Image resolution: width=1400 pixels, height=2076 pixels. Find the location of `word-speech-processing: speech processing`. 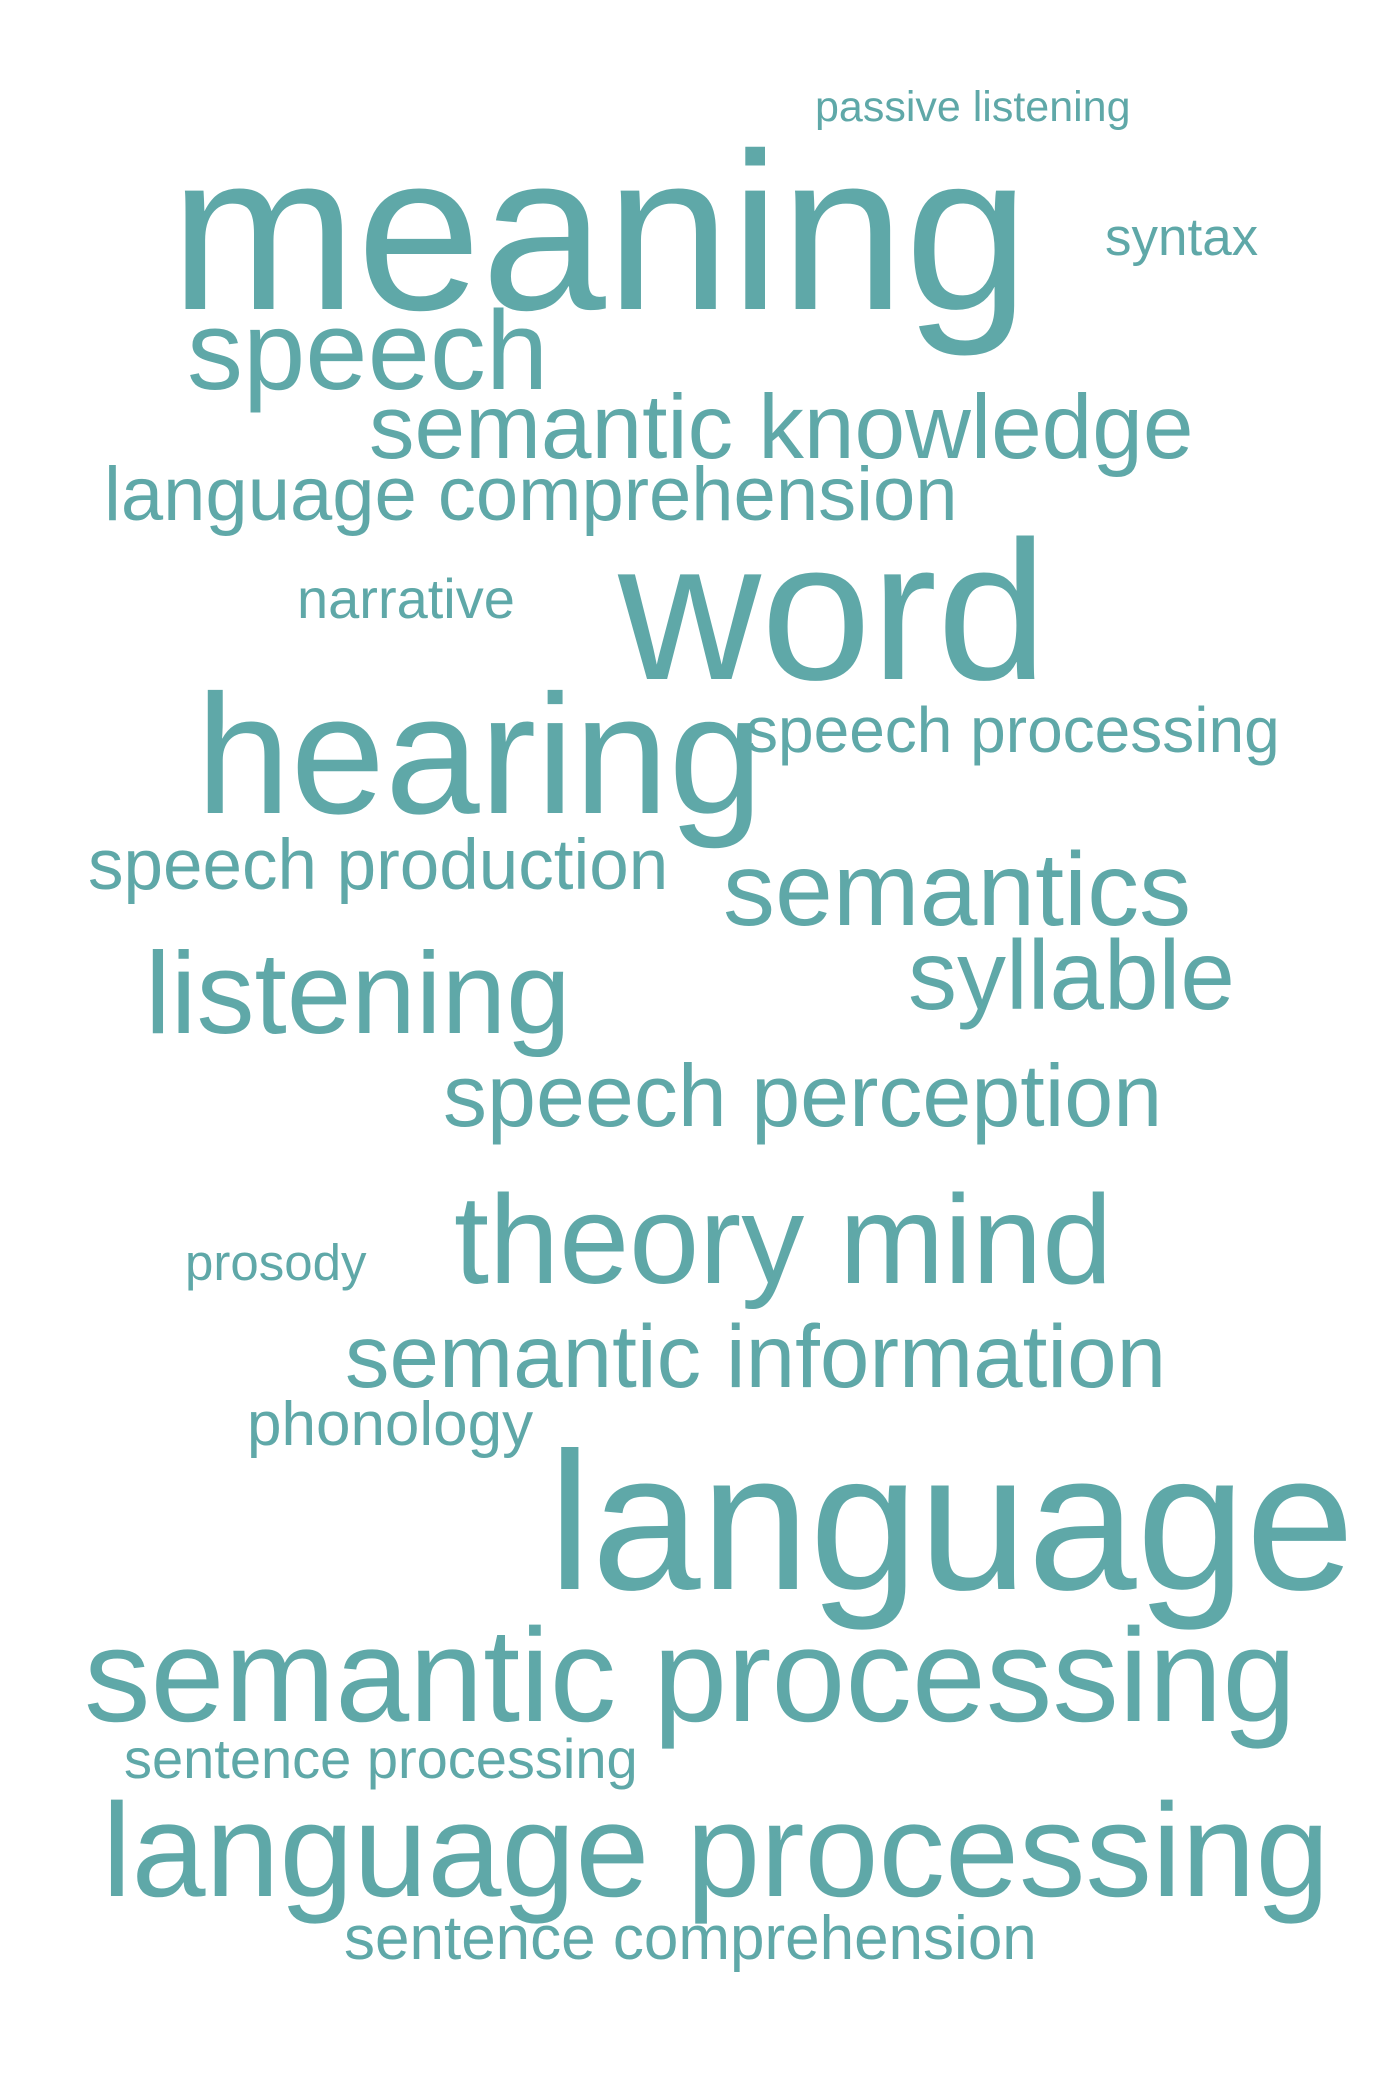

word-speech-processing: speech processing is located at coordinates (1013, 730).